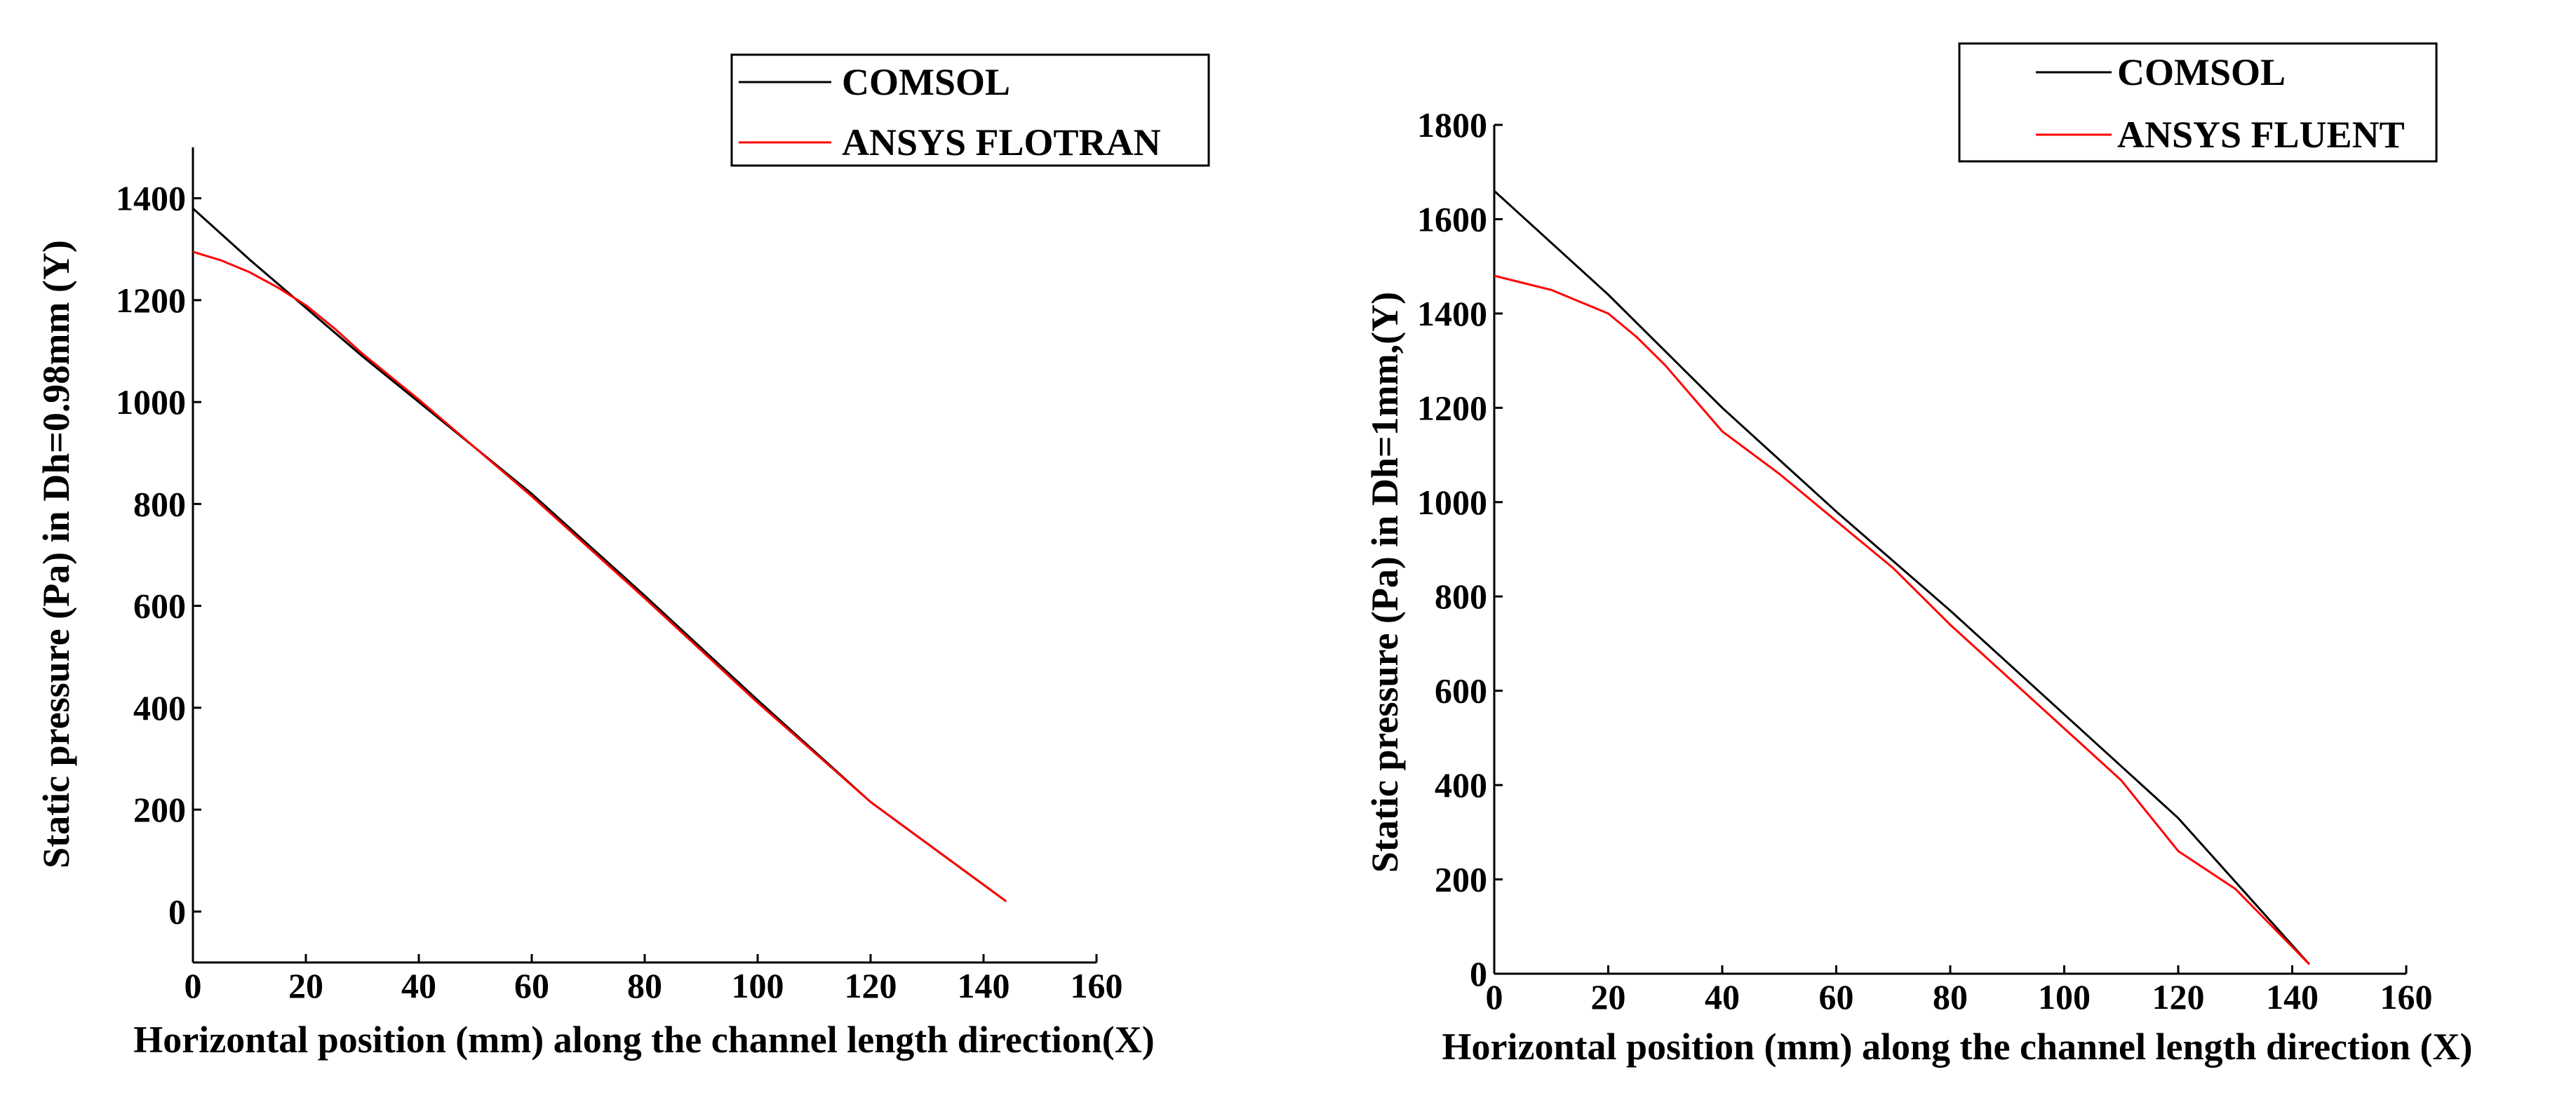 The width and height of the screenshot is (2576, 1107). I want to click on chart-left-x-tick-label: 100, so click(758, 985).